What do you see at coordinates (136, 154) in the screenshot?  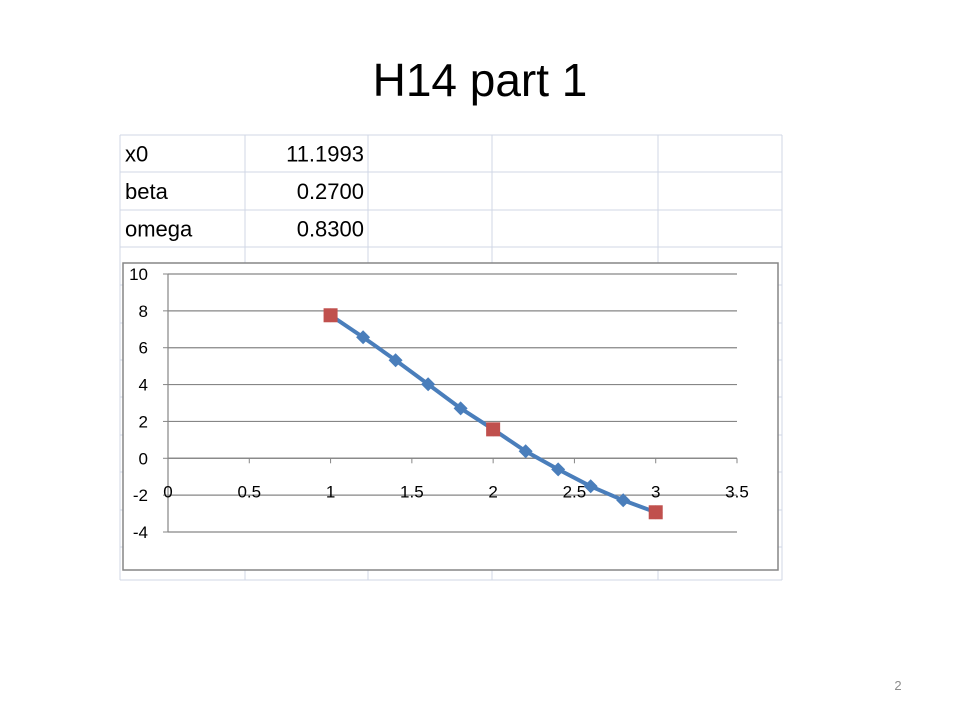 I see `cell-label: x0` at bounding box center [136, 154].